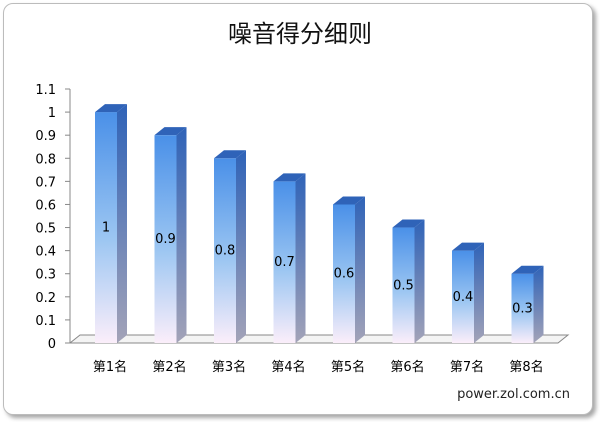 This screenshot has width=600, height=422. What do you see at coordinates (467, 367) in the screenshot?
I see `x-category-label: 第7名` at bounding box center [467, 367].